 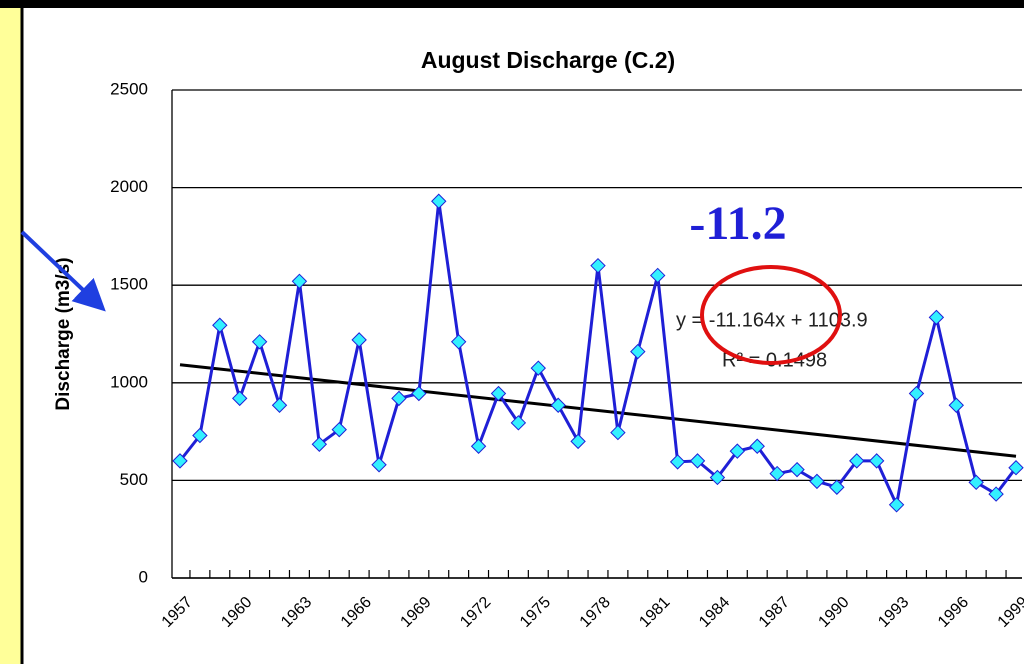 I want to click on pointer-arrow, so click(x=63, y=271).